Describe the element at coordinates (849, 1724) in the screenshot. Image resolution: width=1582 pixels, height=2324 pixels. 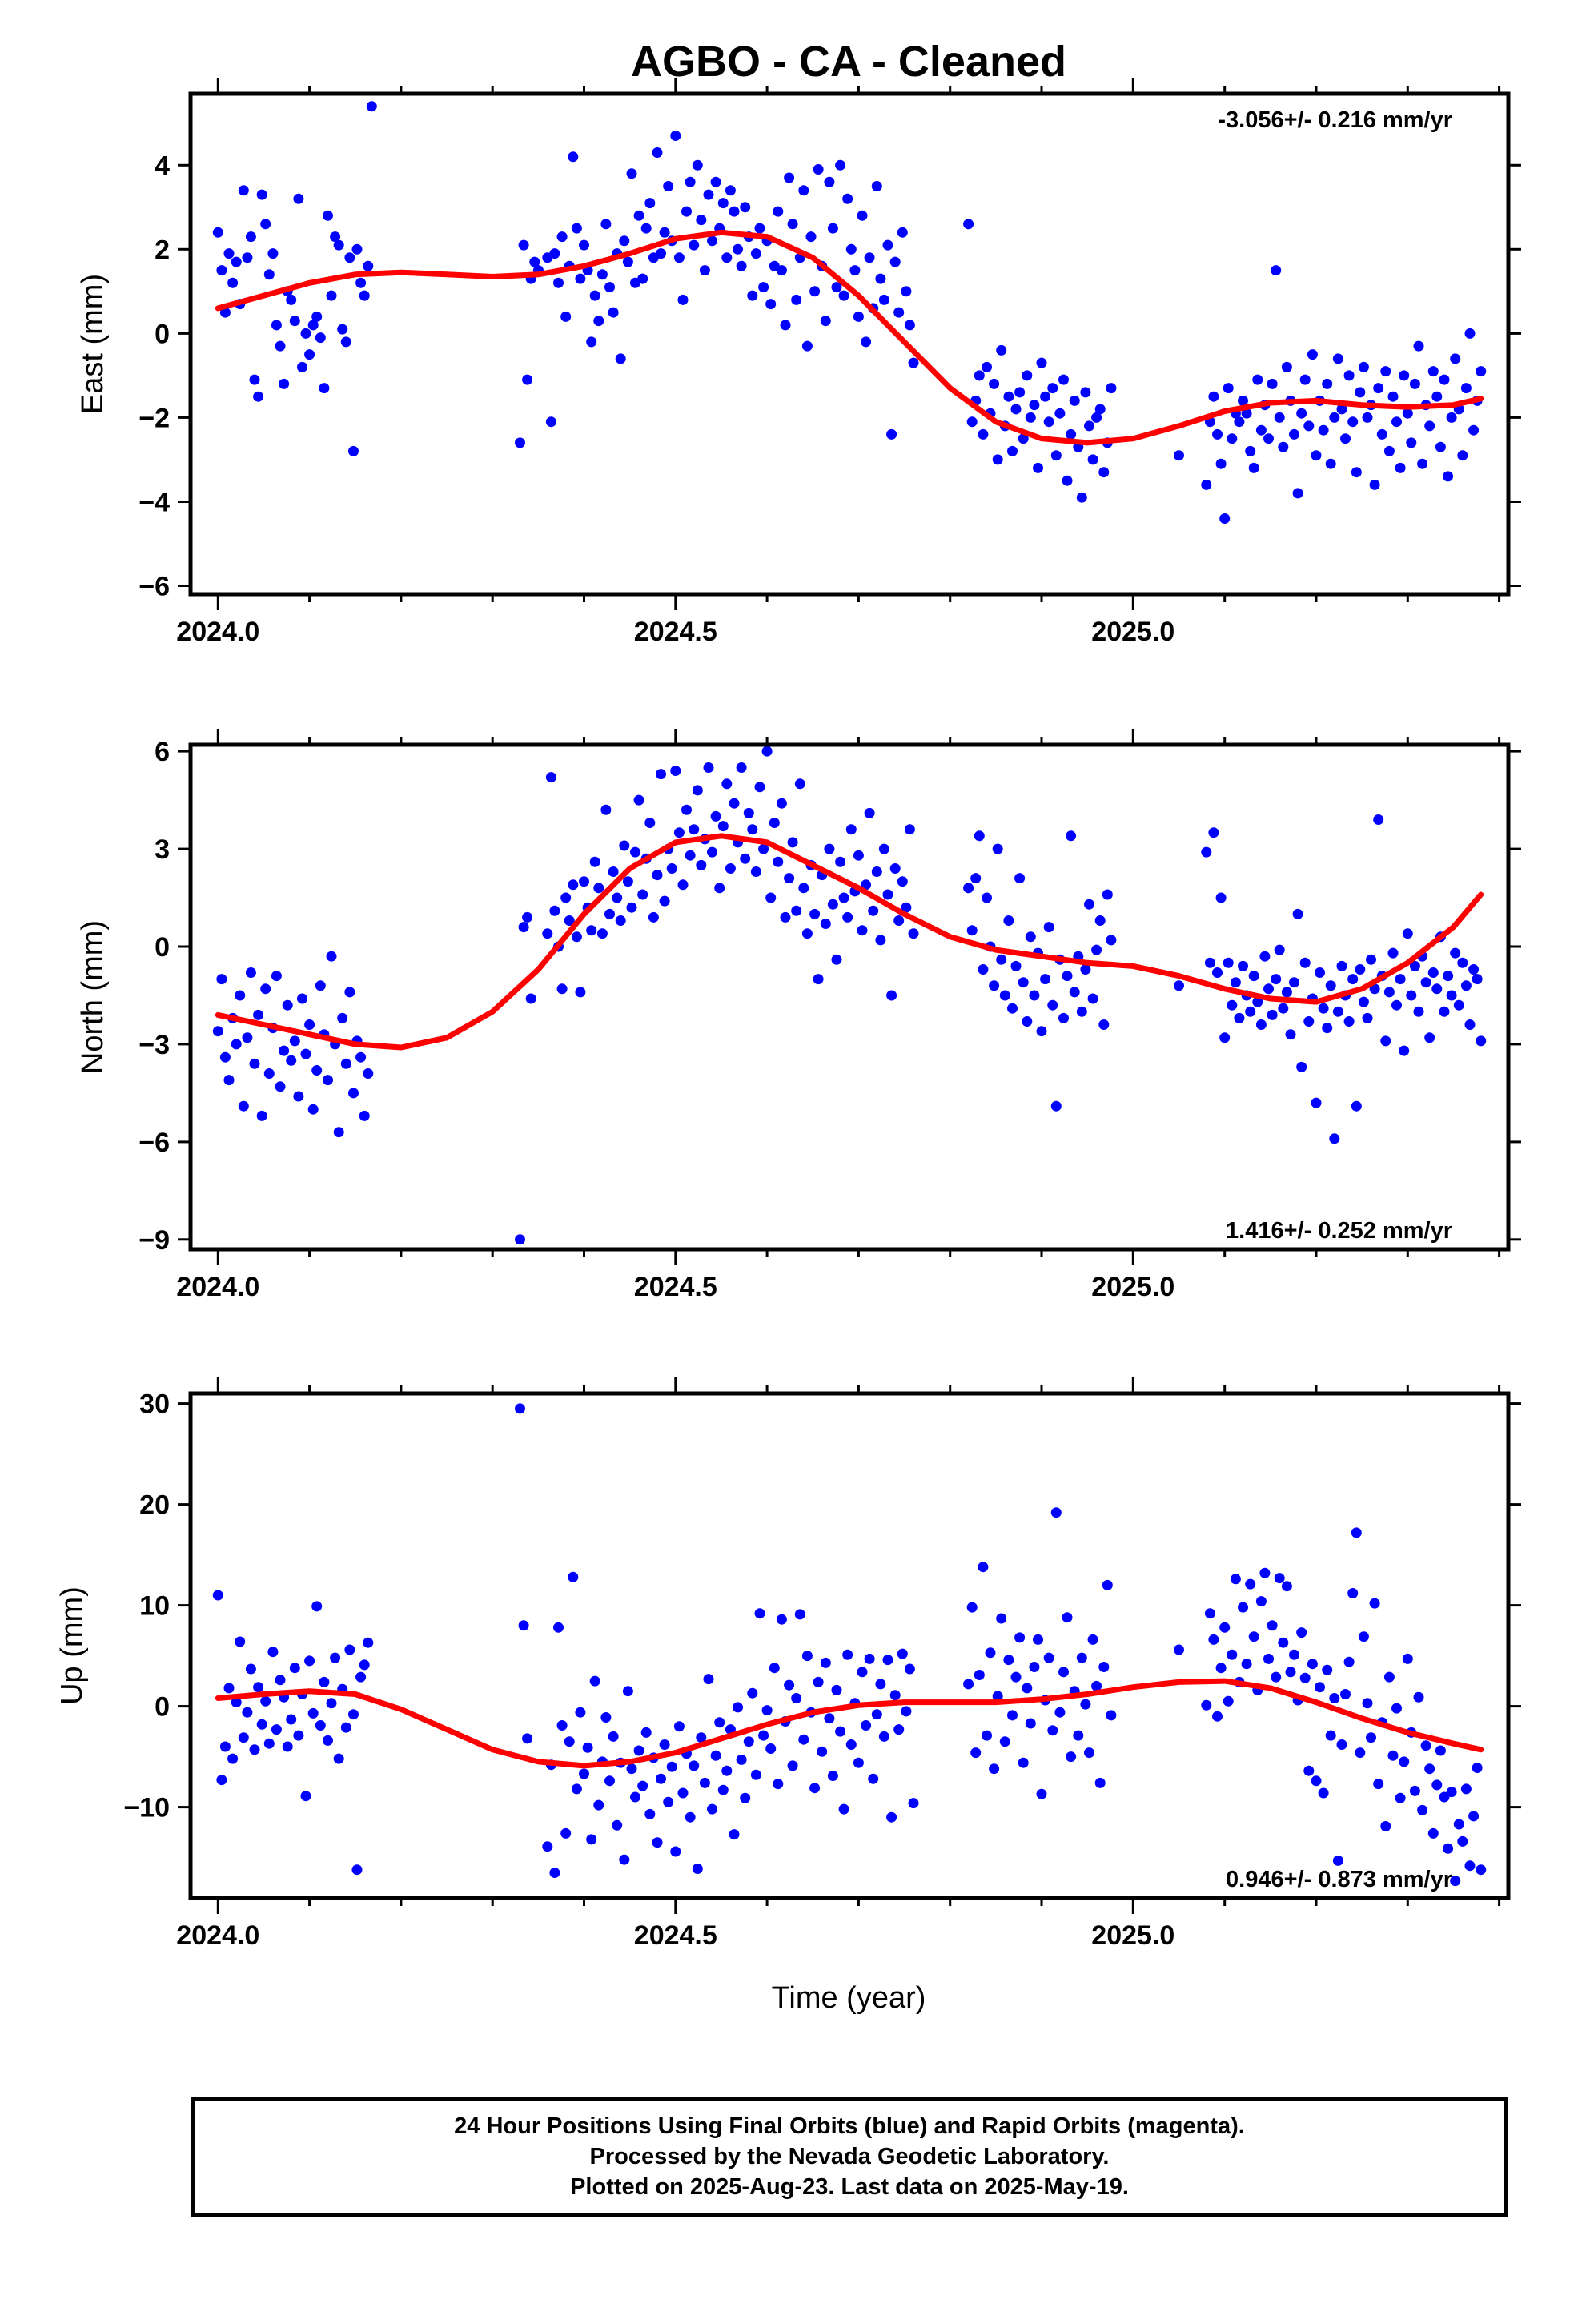
I see `up-fit-line` at that location.